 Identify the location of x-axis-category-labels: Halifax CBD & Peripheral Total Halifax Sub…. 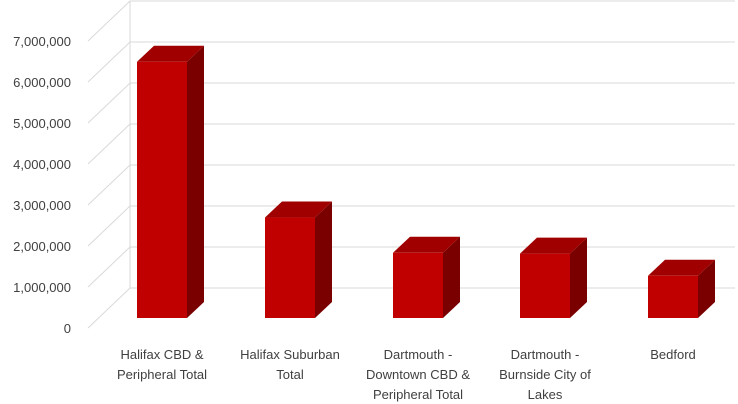
(406, 374).